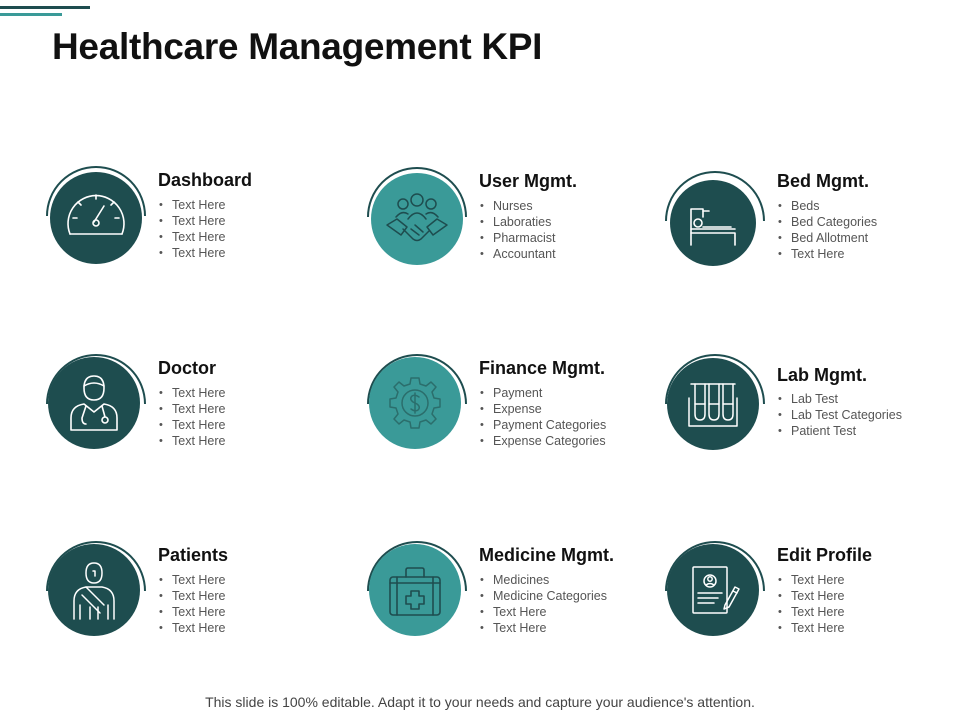 Image resolution: width=960 pixels, height=720 pixels. What do you see at coordinates (96, 217) in the screenshot?
I see `speedometer-icon` at bounding box center [96, 217].